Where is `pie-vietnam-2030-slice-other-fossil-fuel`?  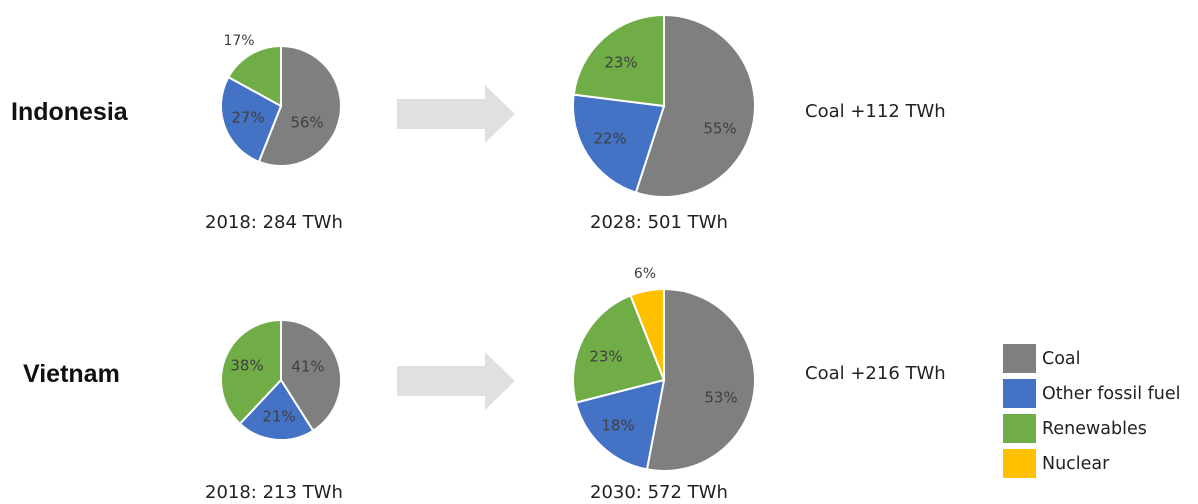 pie-vietnam-2030-slice-other-fossil-fuel is located at coordinates (620, 424).